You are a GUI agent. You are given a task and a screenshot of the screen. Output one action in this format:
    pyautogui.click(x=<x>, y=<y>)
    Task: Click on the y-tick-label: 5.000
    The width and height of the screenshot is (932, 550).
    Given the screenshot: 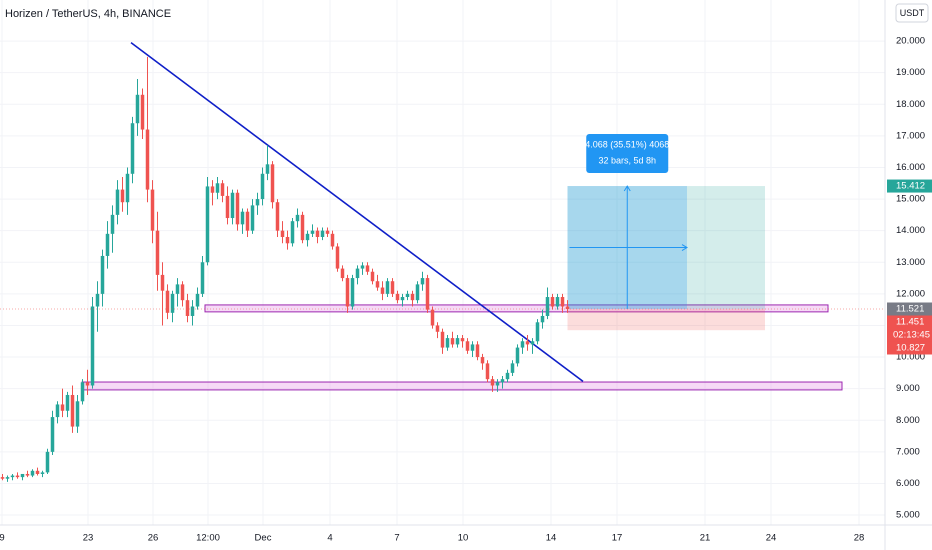 What is the action you would take?
    pyautogui.click(x=908, y=515)
    